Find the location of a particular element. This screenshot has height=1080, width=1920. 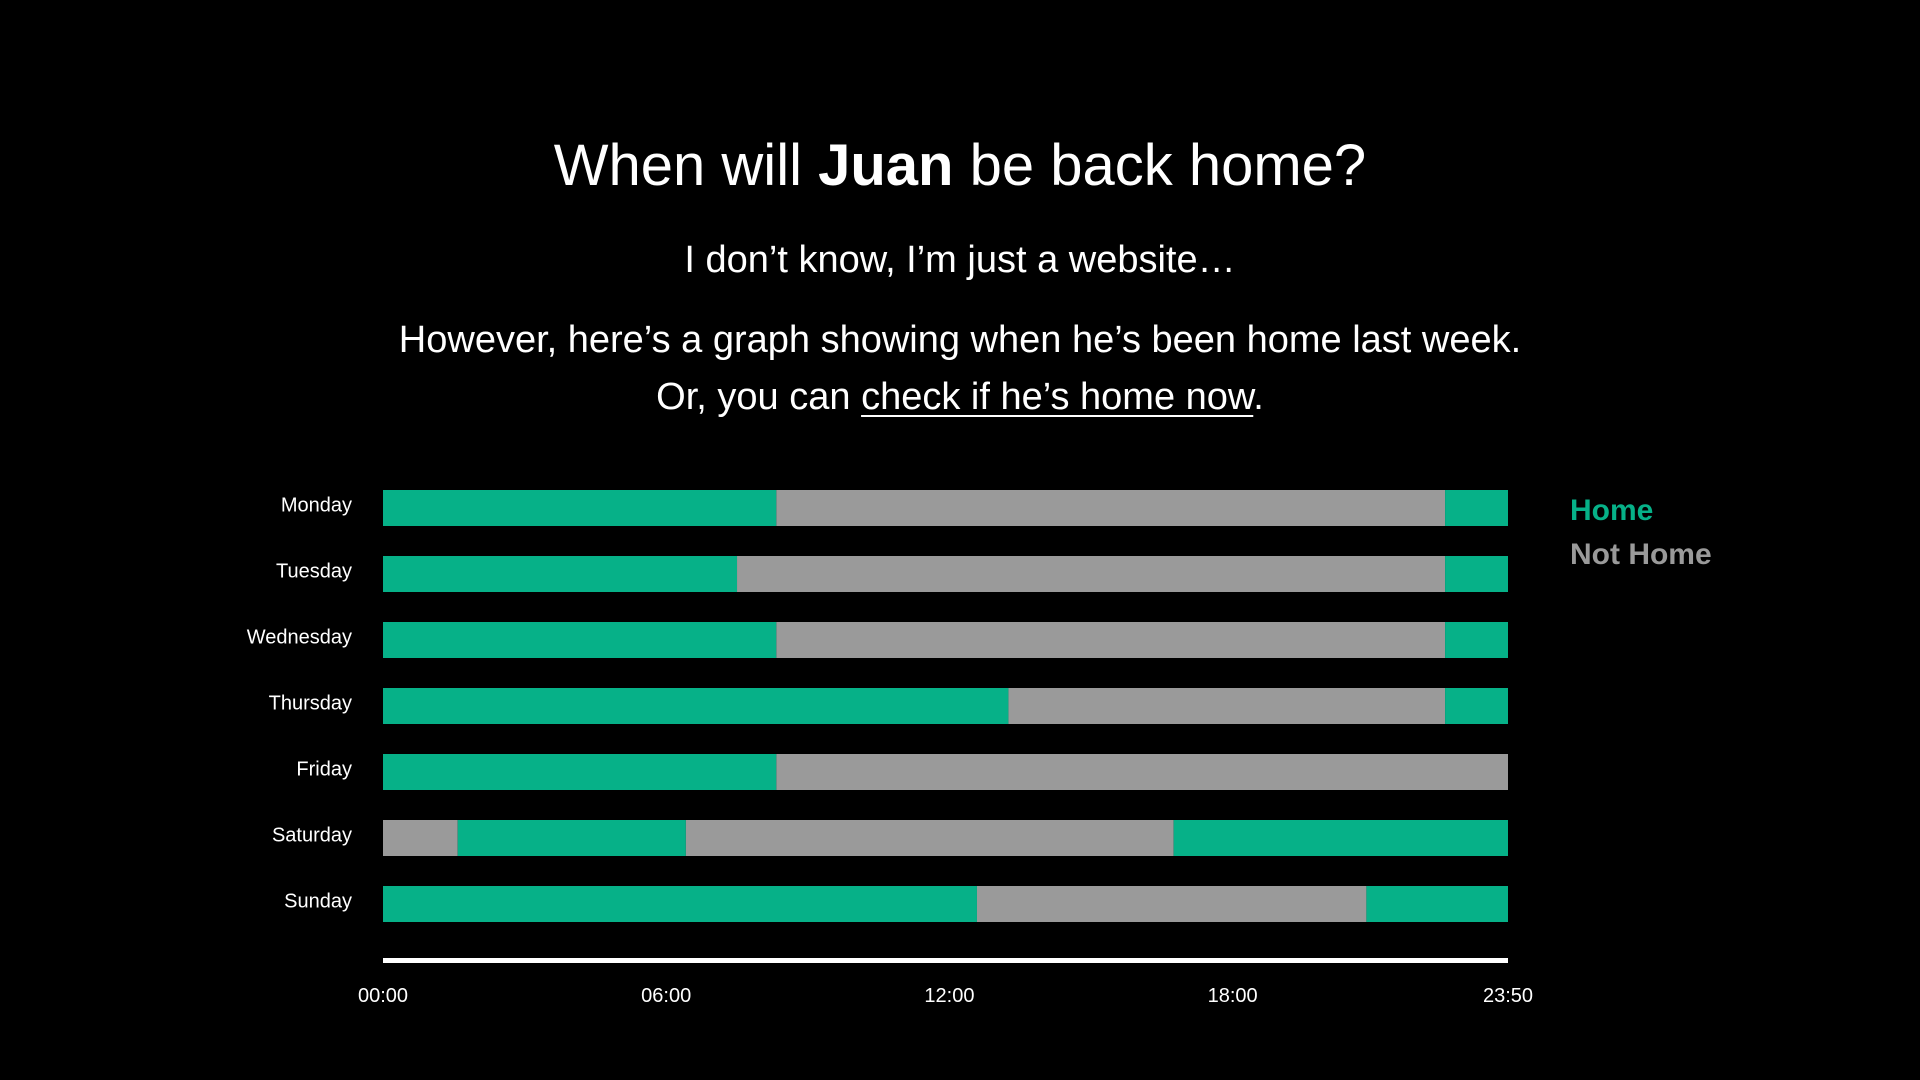

day-label-saturday: Saturday is located at coordinates (312, 835).